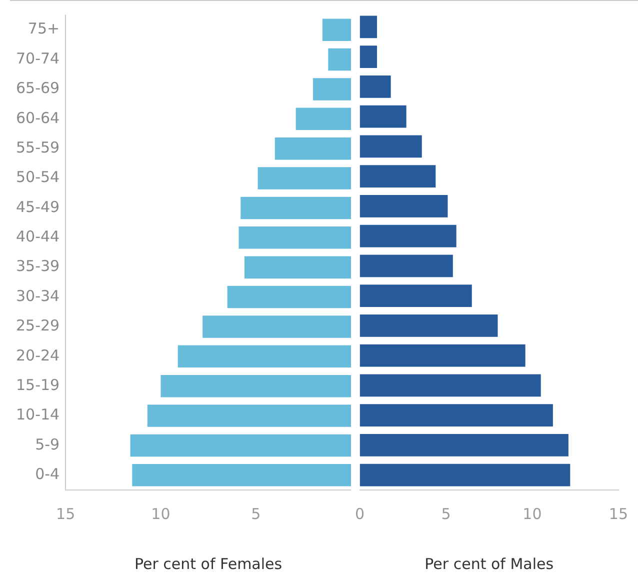 This screenshot has width=638, height=578. What do you see at coordinates (44, 29) in the screenshot?
I see `y-tick-label: 75+` at bounding box center [44, 29].